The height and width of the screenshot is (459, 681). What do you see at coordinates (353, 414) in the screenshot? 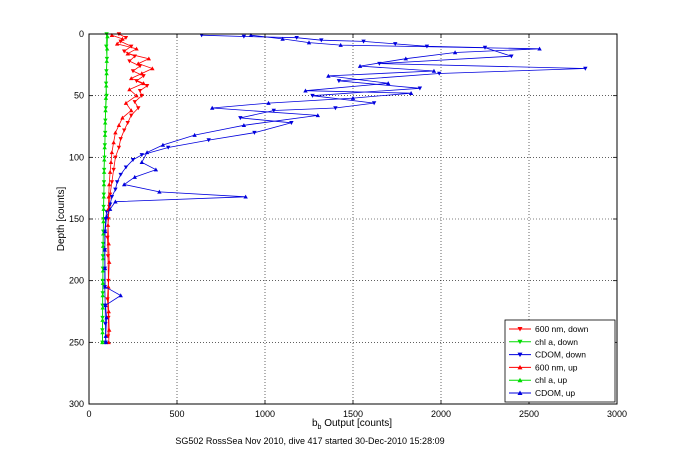
I see `x-tick-label: 1500` at bounding box center [353, 414].